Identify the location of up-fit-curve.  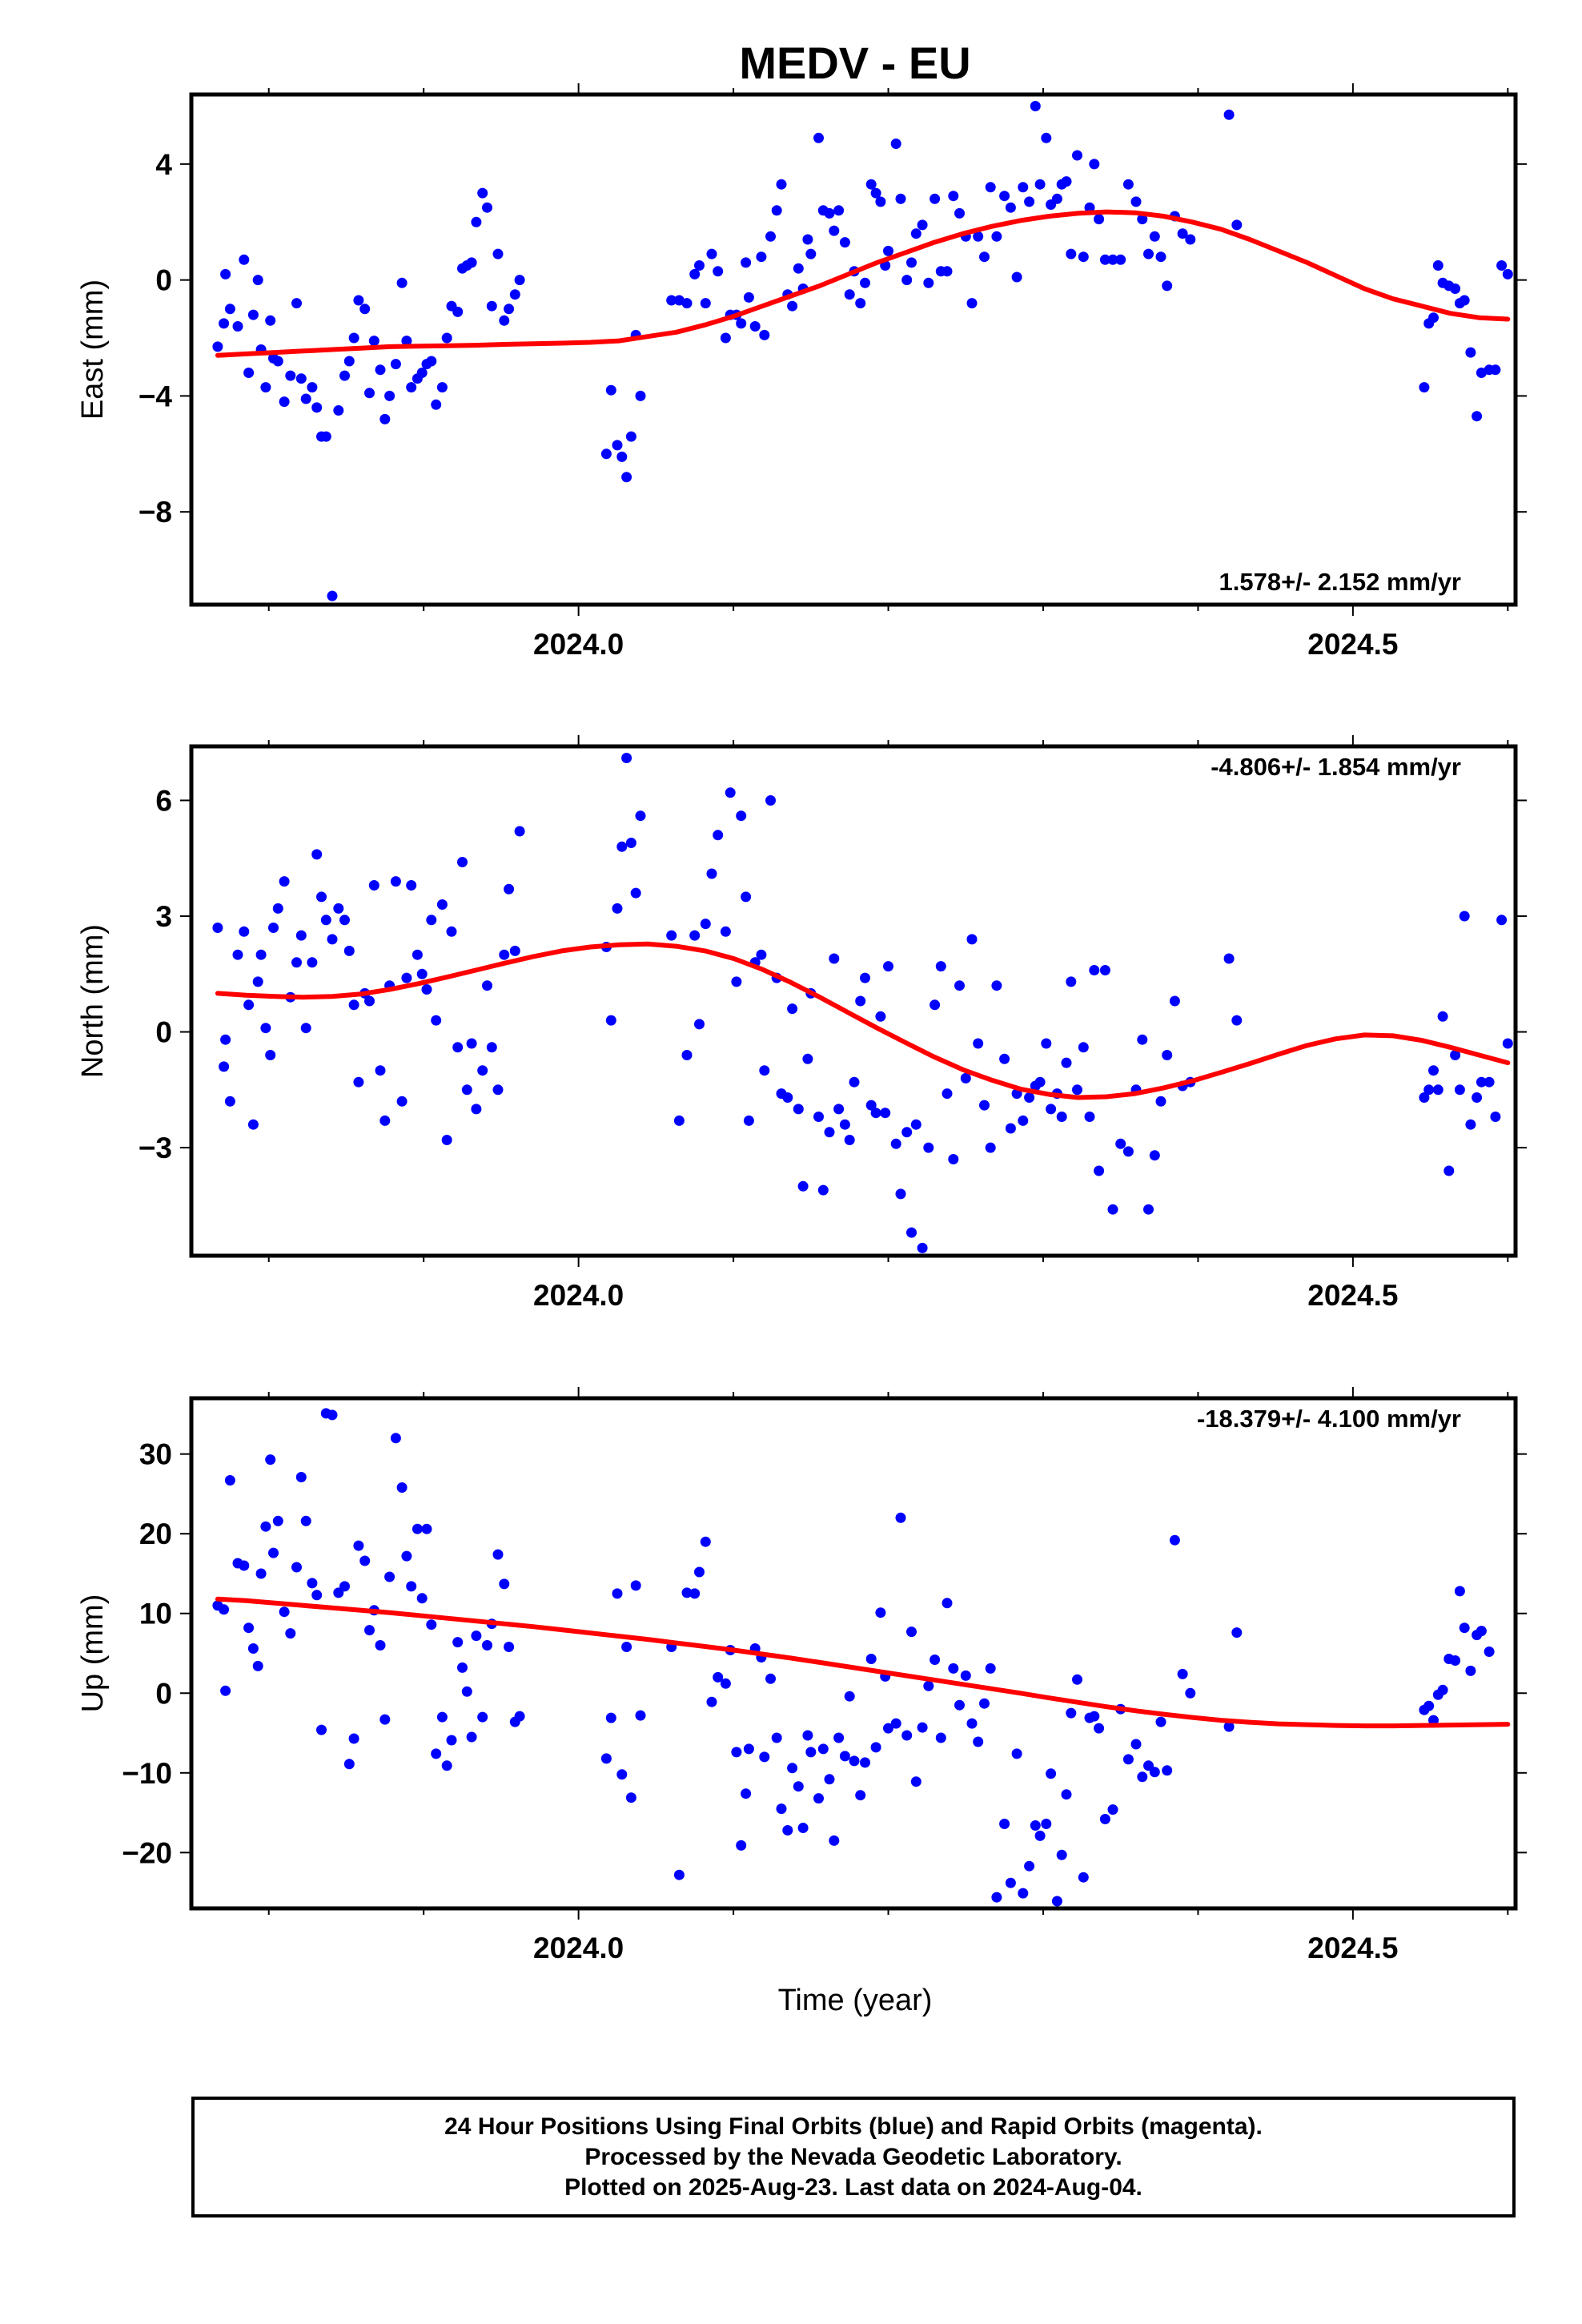
(863, 1662).